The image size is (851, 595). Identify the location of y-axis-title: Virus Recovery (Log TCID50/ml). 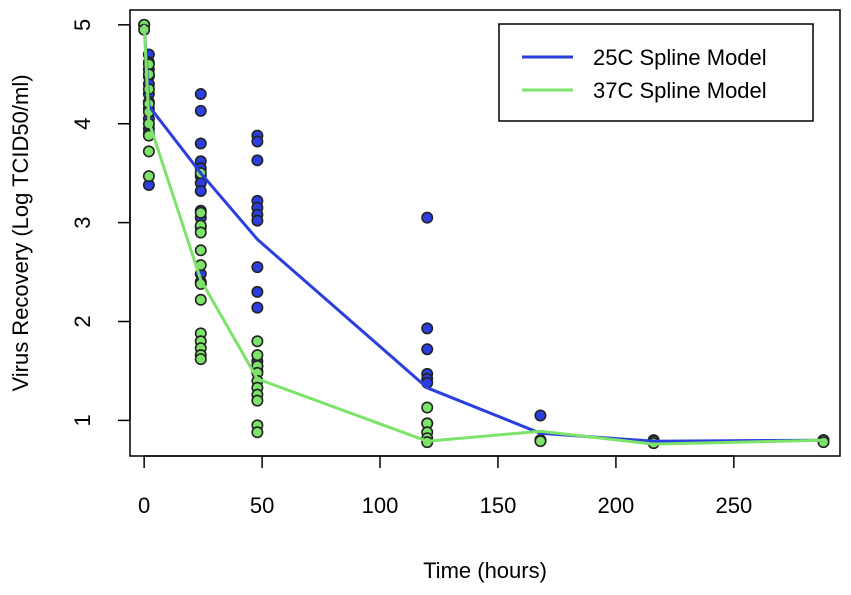
(20, 232).